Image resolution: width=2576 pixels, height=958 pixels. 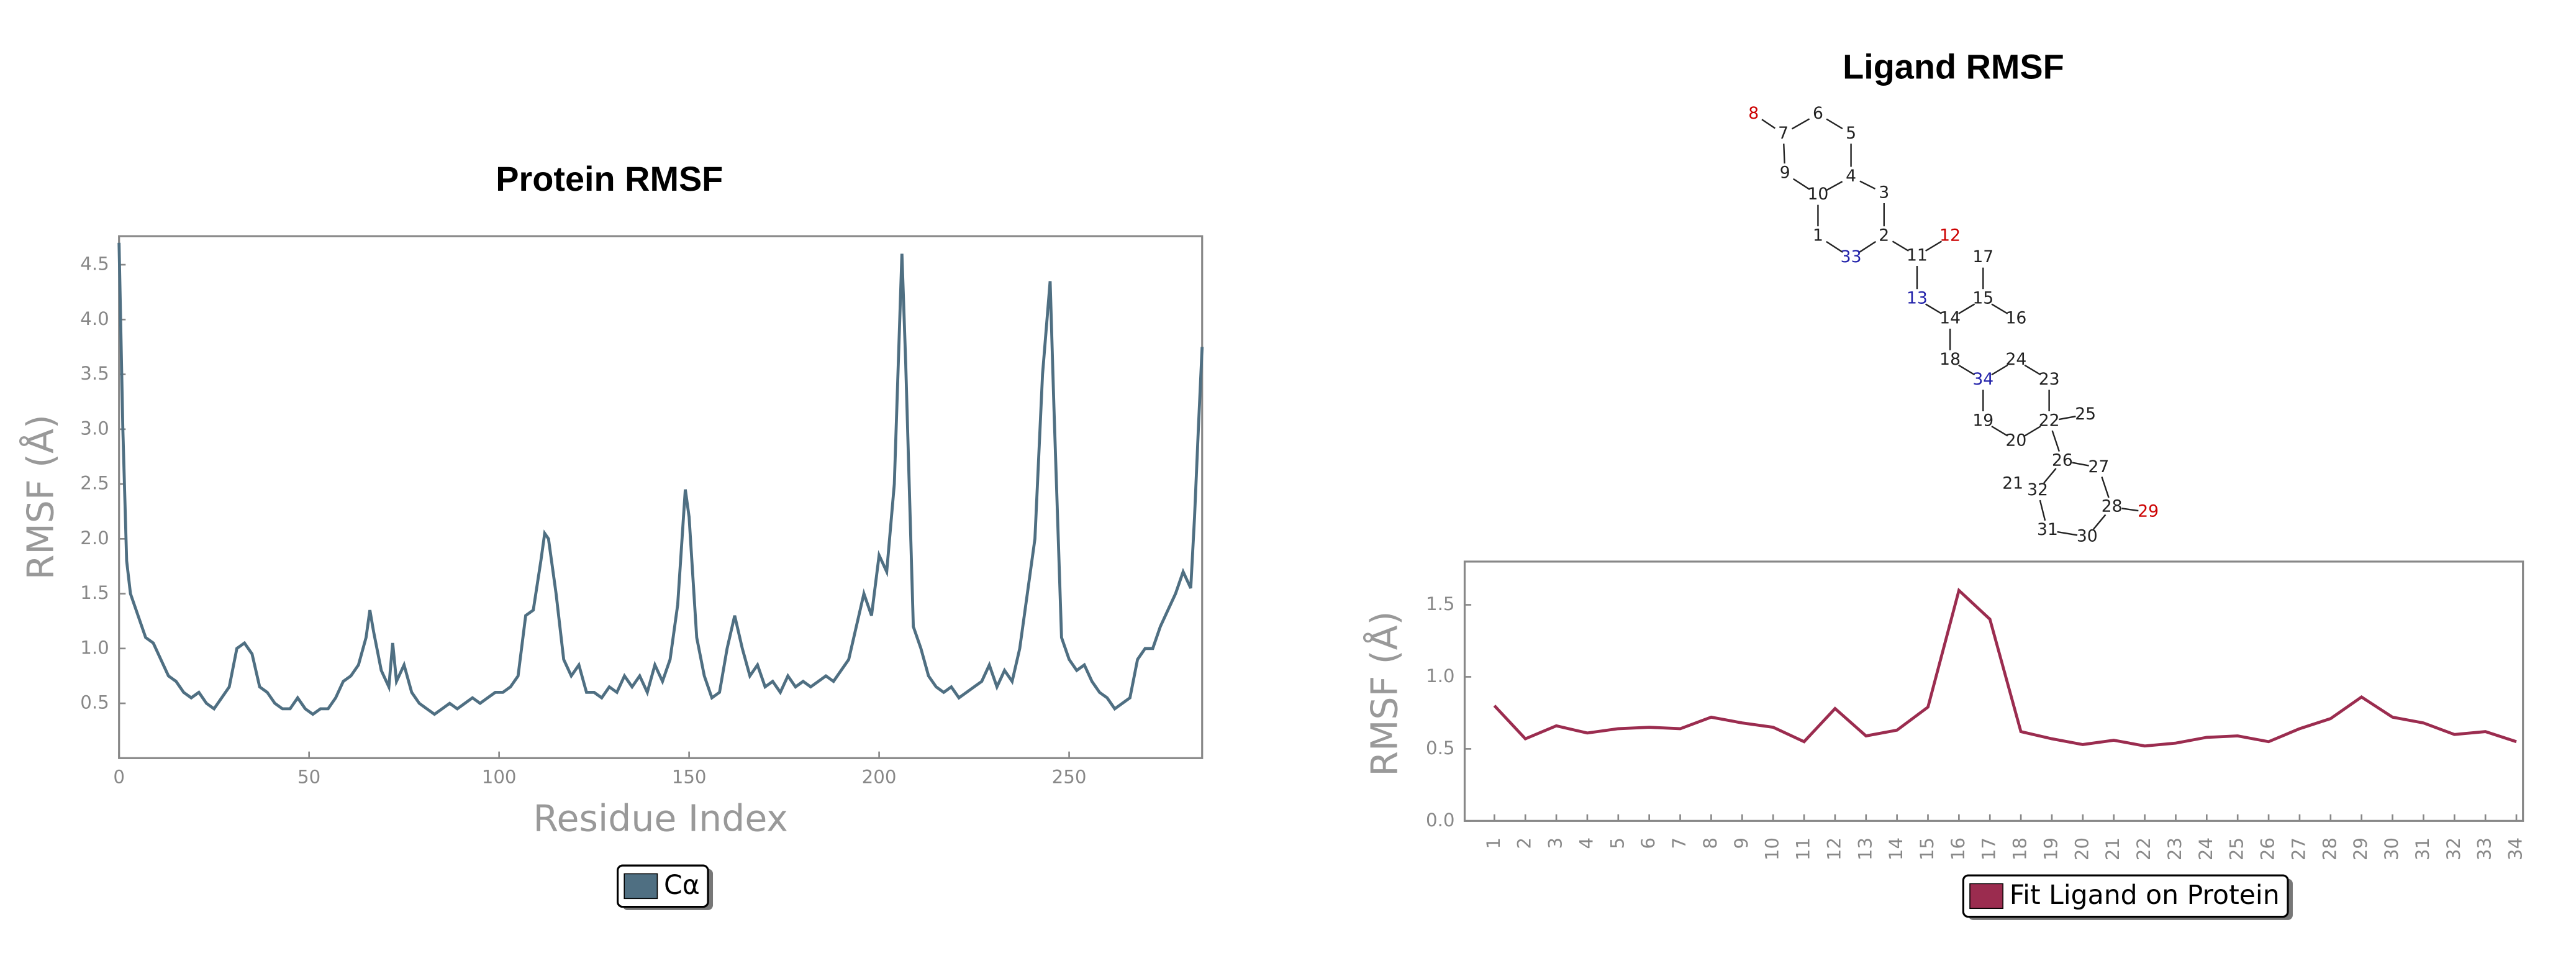 What do you see at coordinates (1982, 257) in the screenshot?
I see `atom-label: 17` at bounding box center [1982, 257].